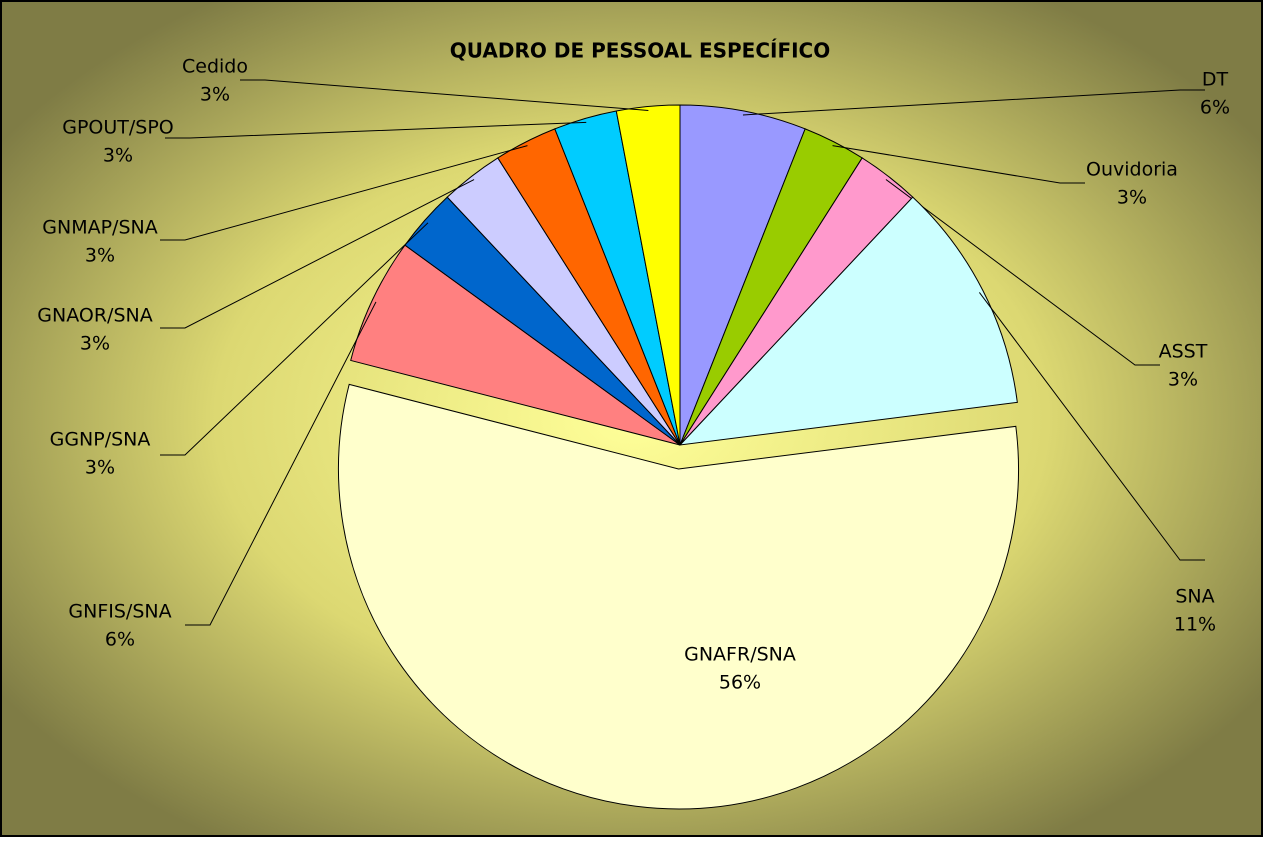  Describe the element at coordinates (1194, 597) in the screenshot. I see `slice-label: SNA` at that location.